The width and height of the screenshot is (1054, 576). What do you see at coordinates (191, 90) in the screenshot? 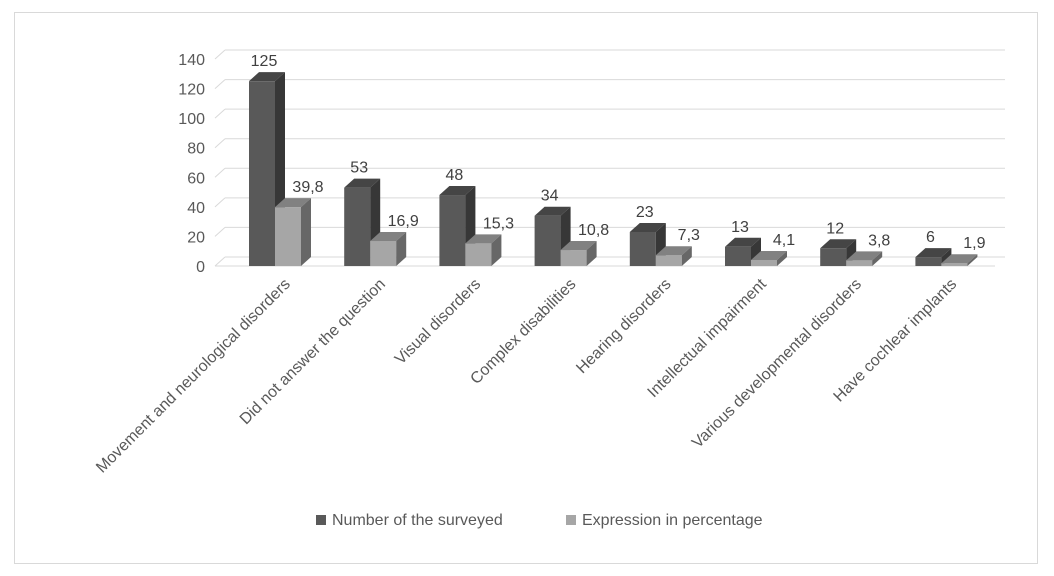
I see `y-tick-label: 120` at bounding box center [191, 90].